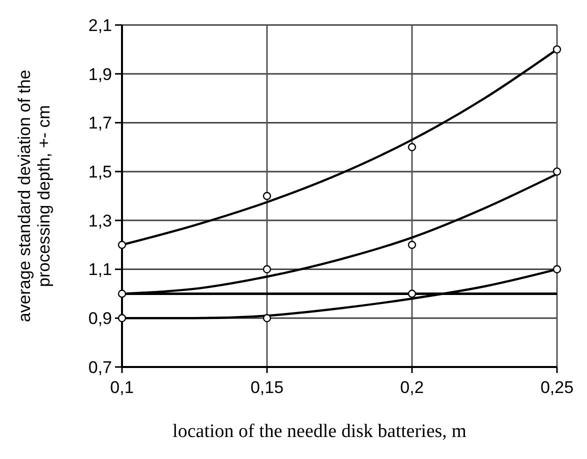 The height and width of the screenshot is (459, 587). I want to click on y-tick-label: 0,9, so click(100, 318).